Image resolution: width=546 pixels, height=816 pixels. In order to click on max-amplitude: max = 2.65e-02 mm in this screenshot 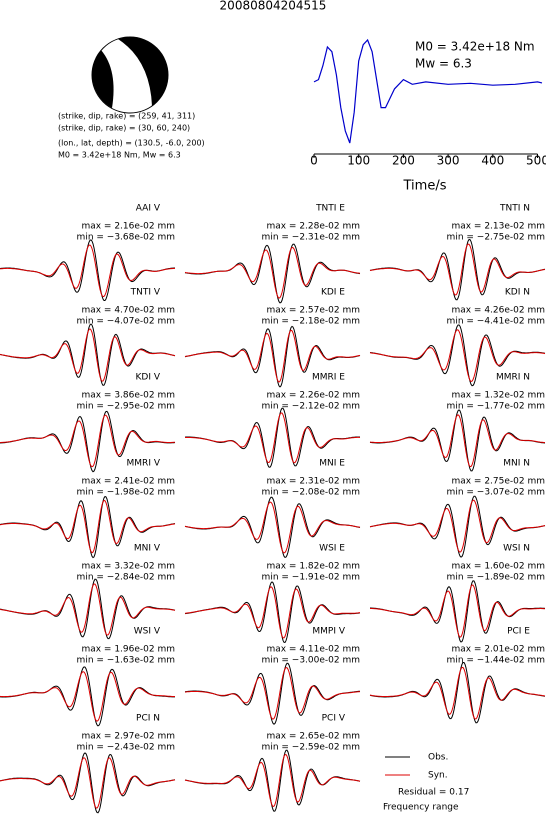, I will do `click(313, 737)`.